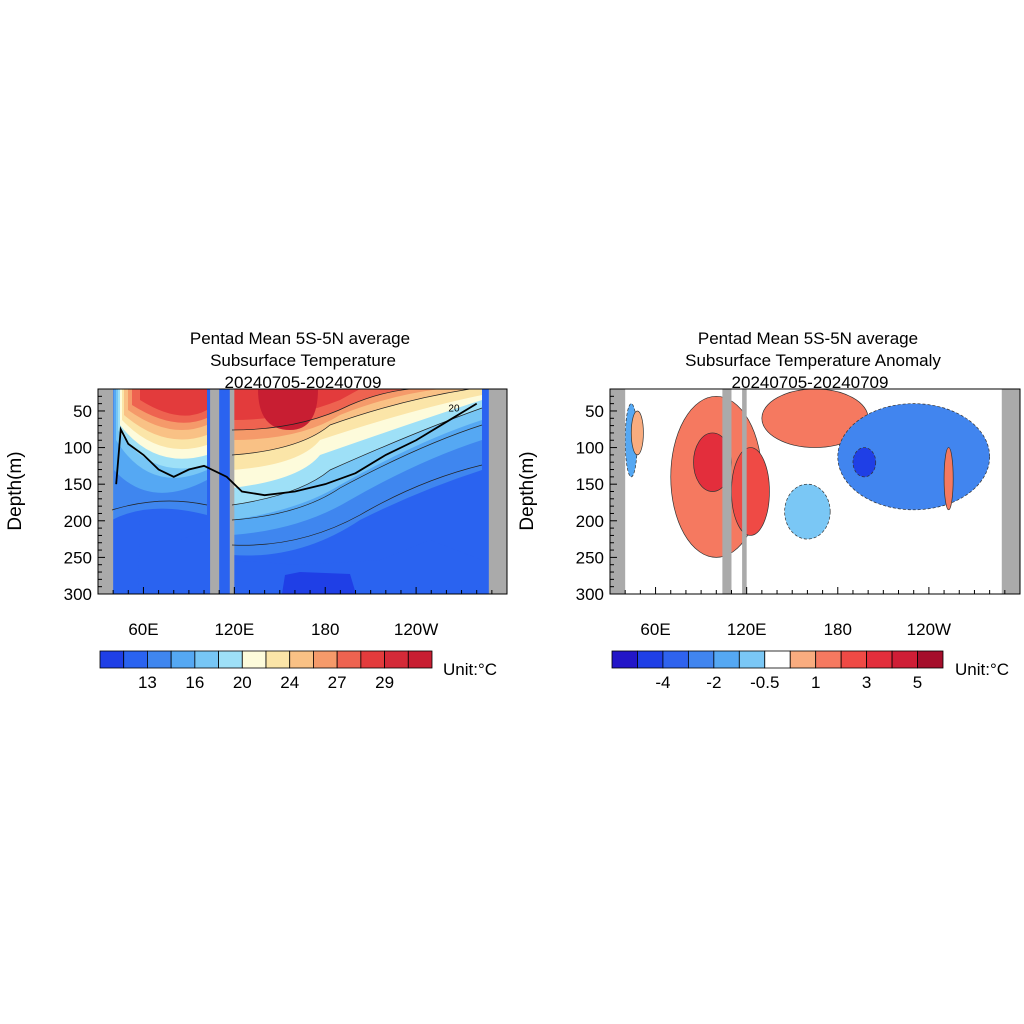  I want to click on colorbar-tick-label: 1, so click(815, 682).